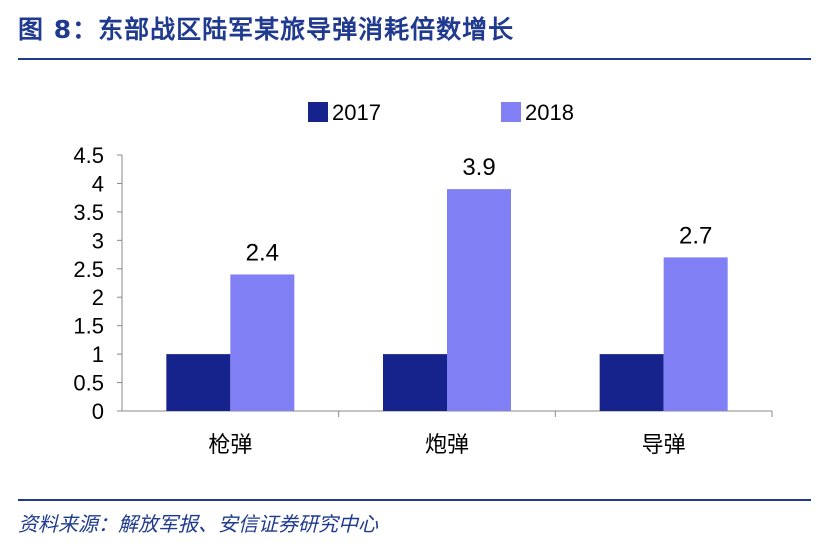  I want to click on bar-2018-炮弹, so click(479, 300).